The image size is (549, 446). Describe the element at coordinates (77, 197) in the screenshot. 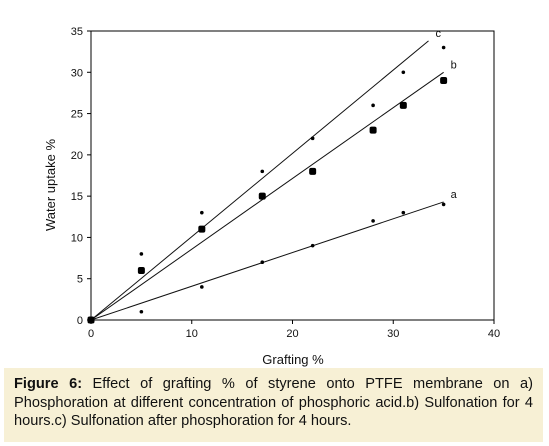

I see `y-tick-label: 15` at that location.